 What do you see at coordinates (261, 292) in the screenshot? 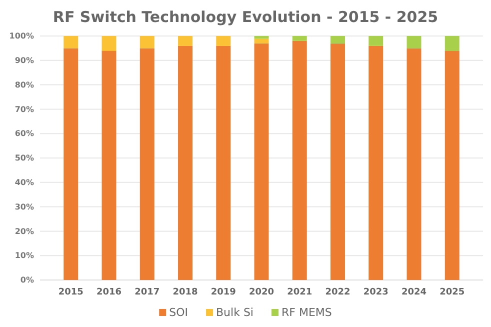
I see `x-tick-label: 2020` at bounding box center [261, 292].